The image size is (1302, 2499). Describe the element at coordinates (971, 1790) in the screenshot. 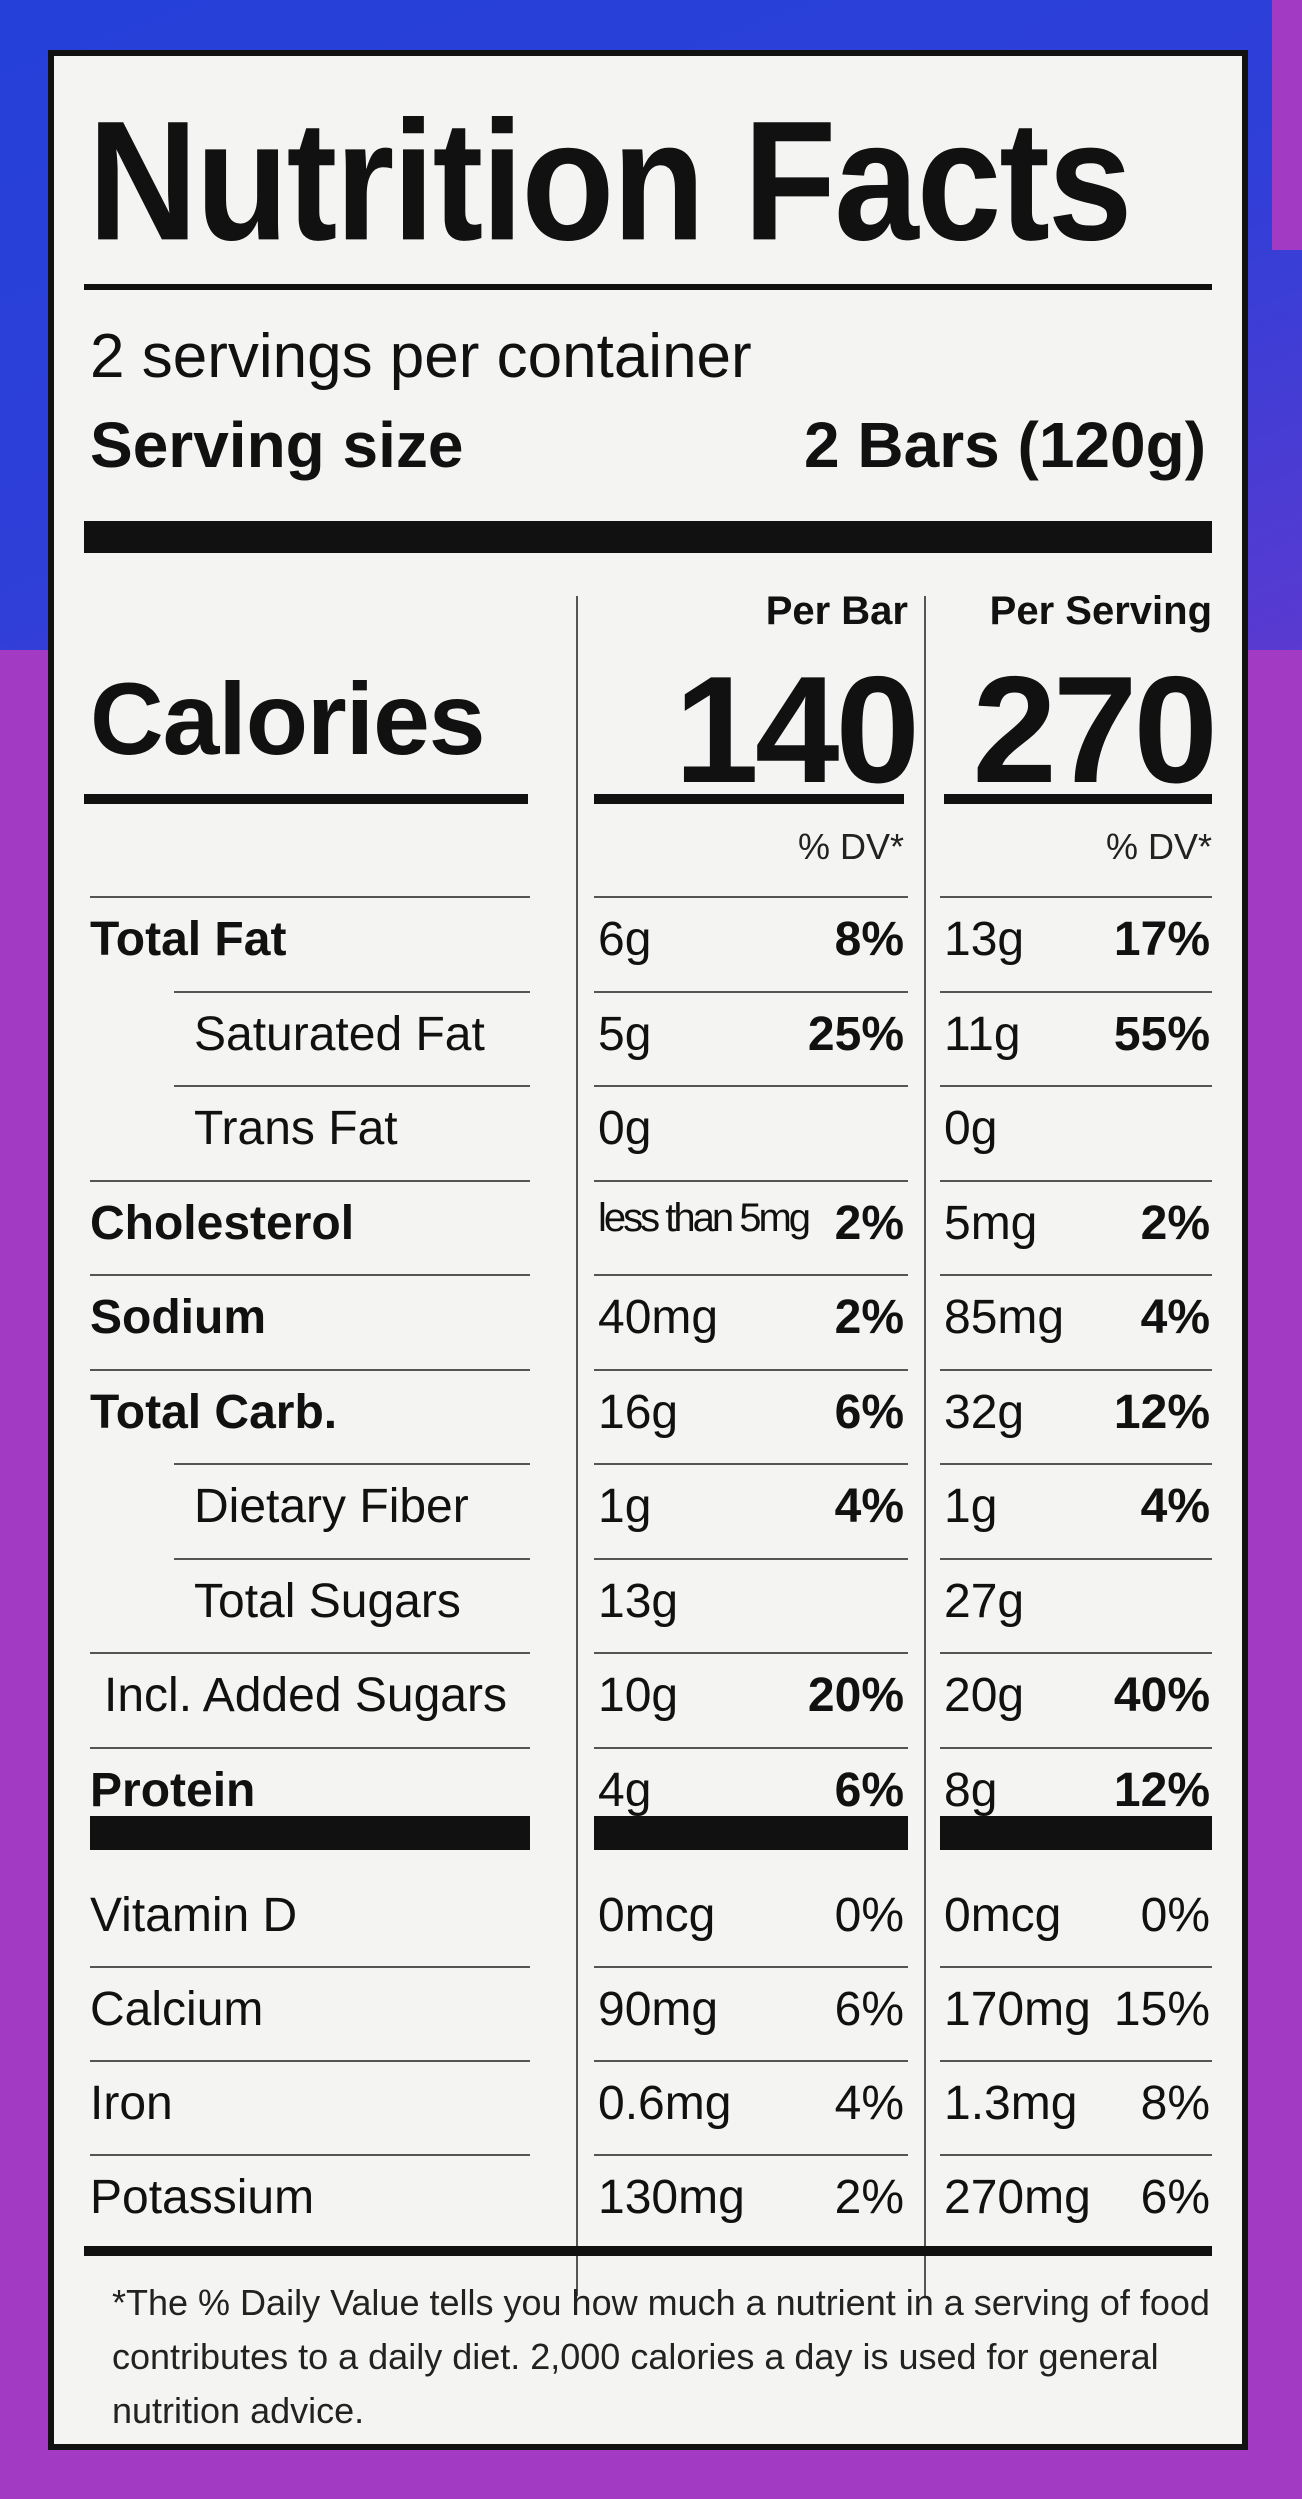

I see `amount-per-serving: 8g` at that location.